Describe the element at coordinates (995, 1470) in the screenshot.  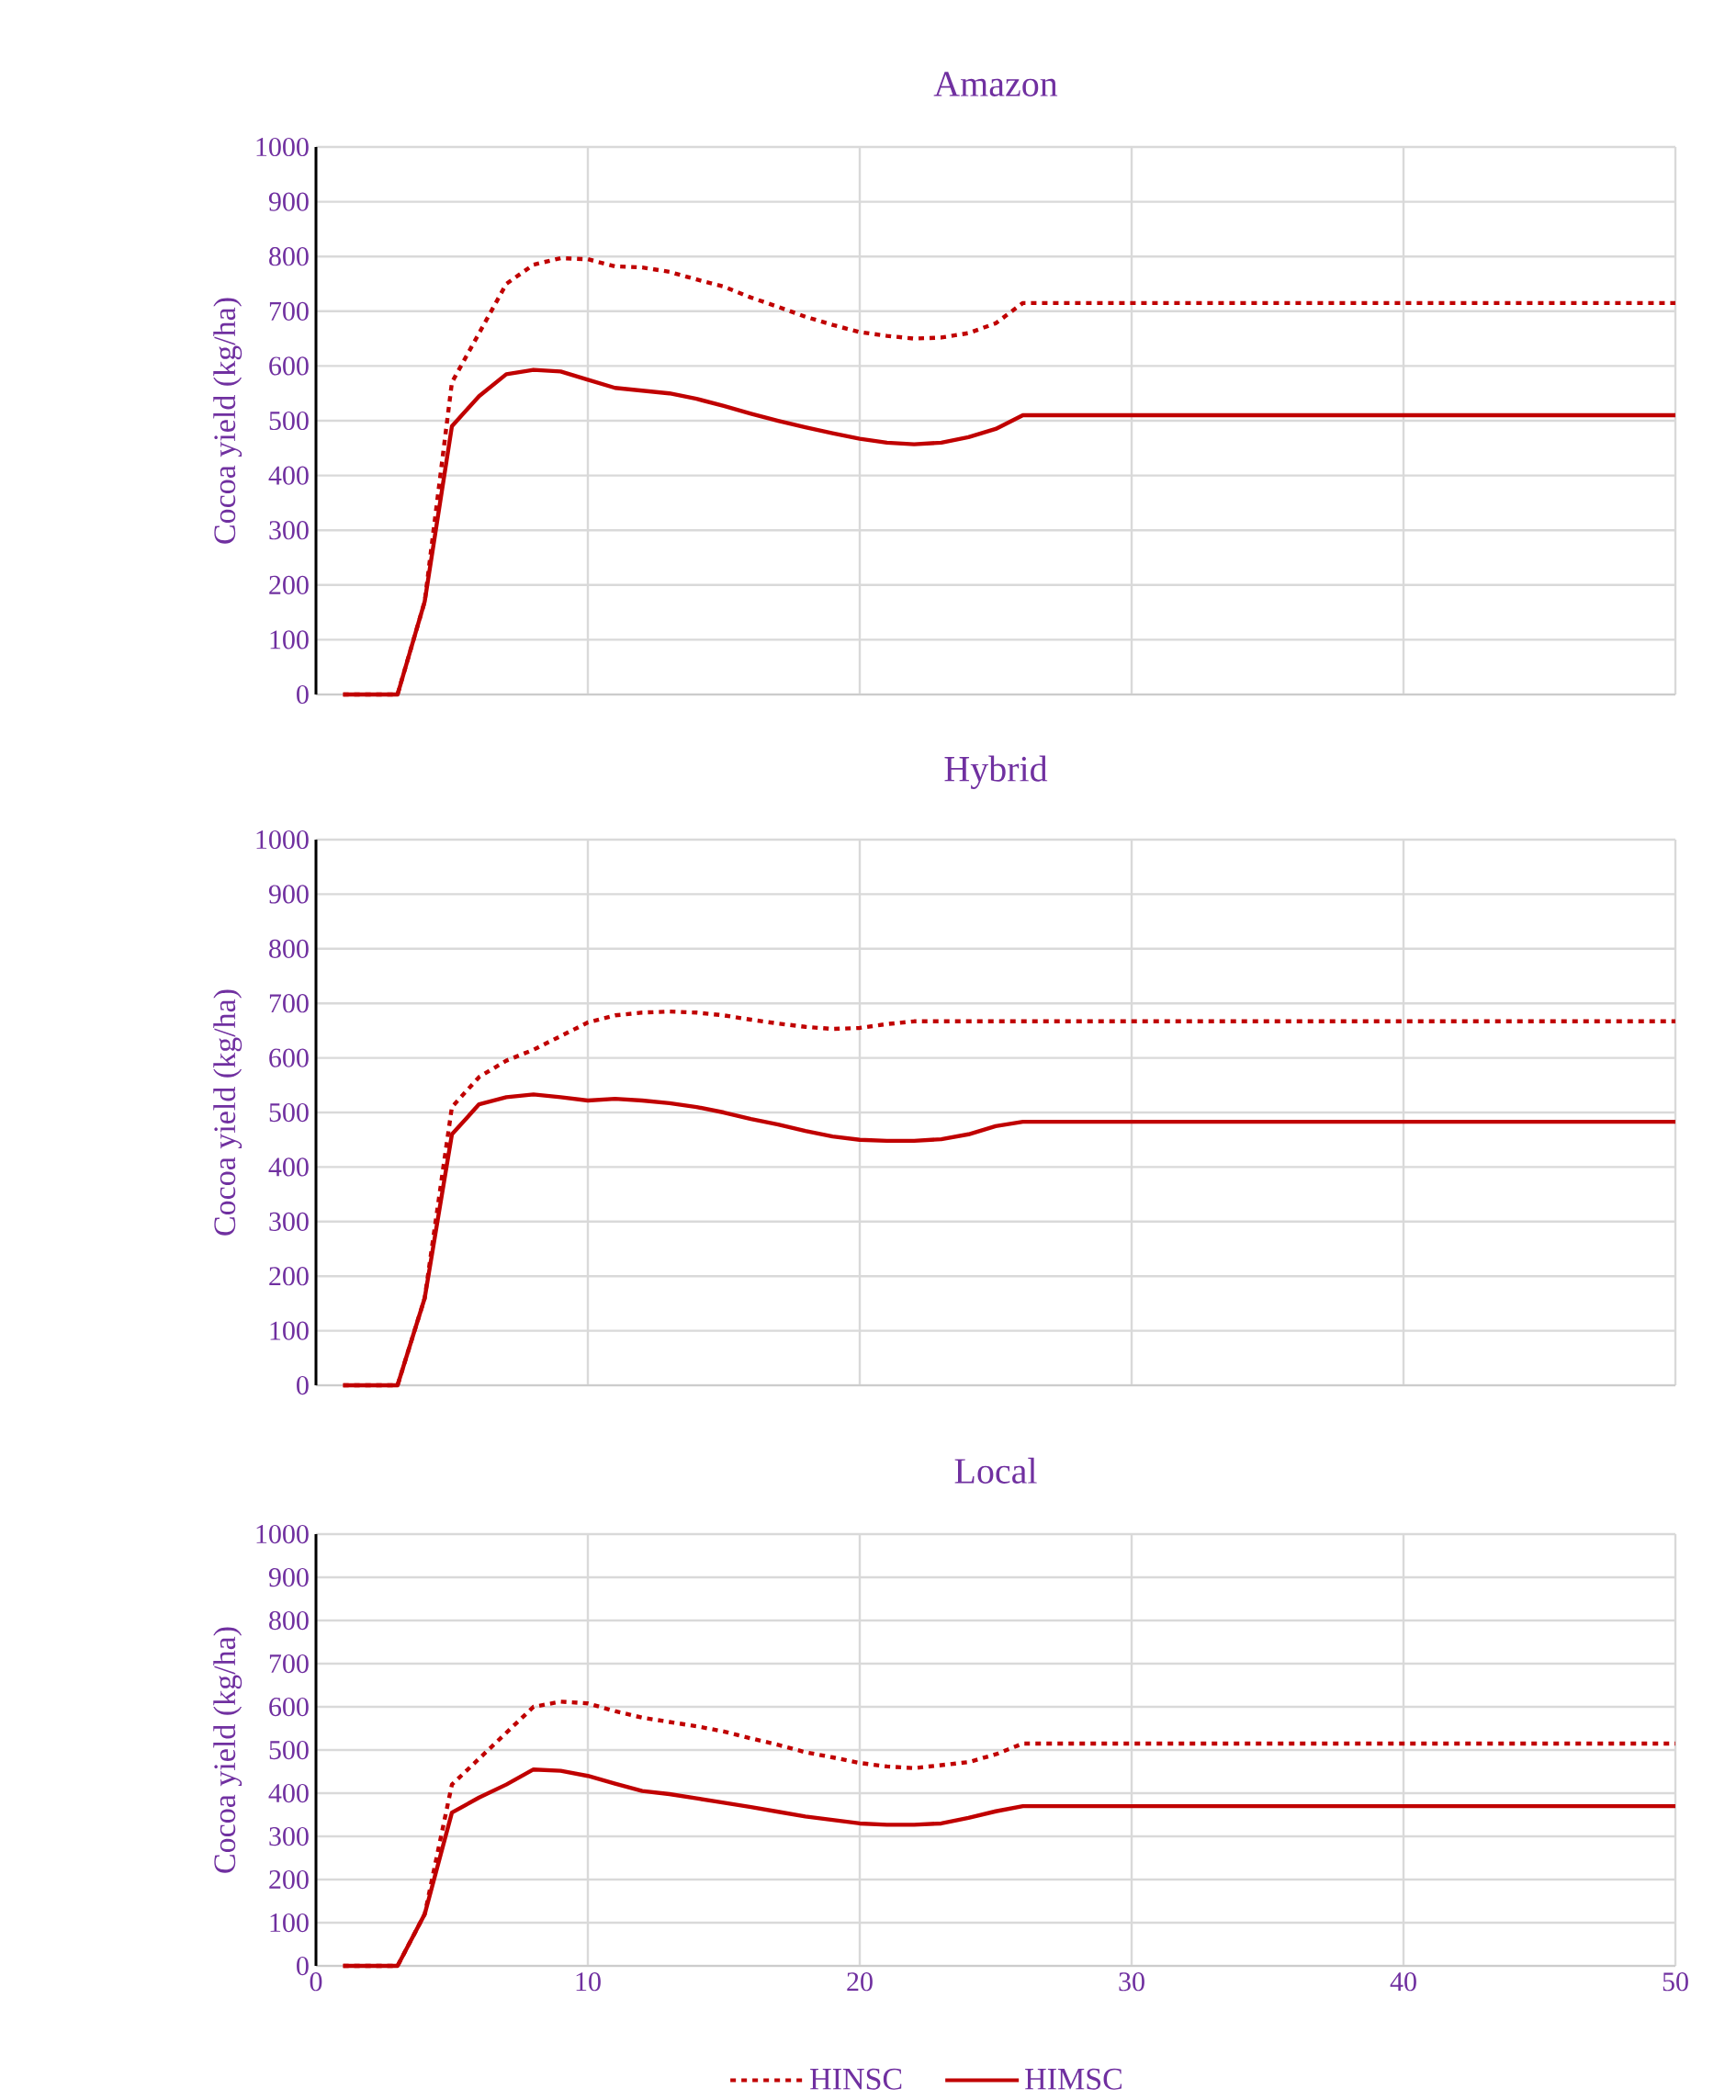
I see `chart-title: Local` at that location.